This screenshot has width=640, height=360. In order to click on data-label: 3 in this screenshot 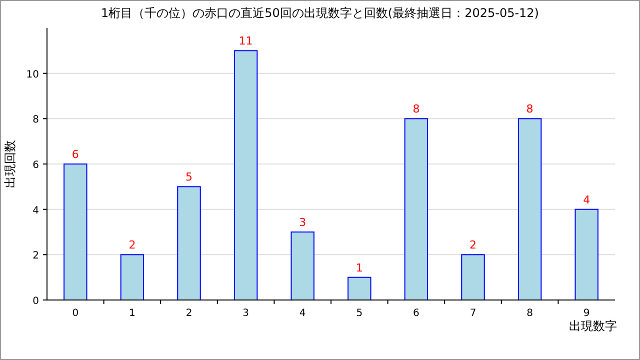, I will do `click(302, 222)`.